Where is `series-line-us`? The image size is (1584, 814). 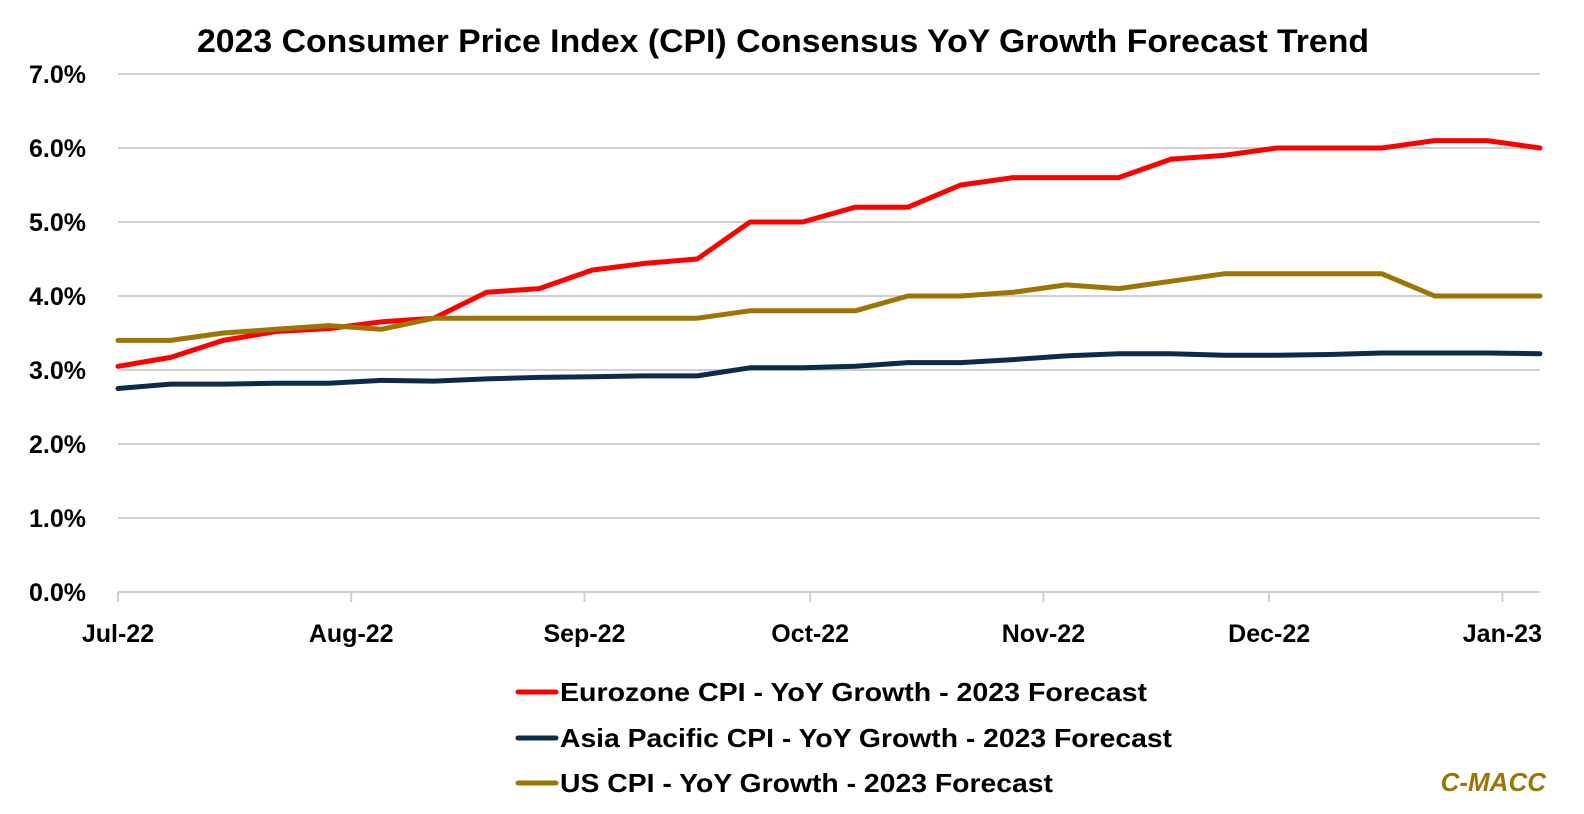
series-line-us is located at coordinates (829, 307).